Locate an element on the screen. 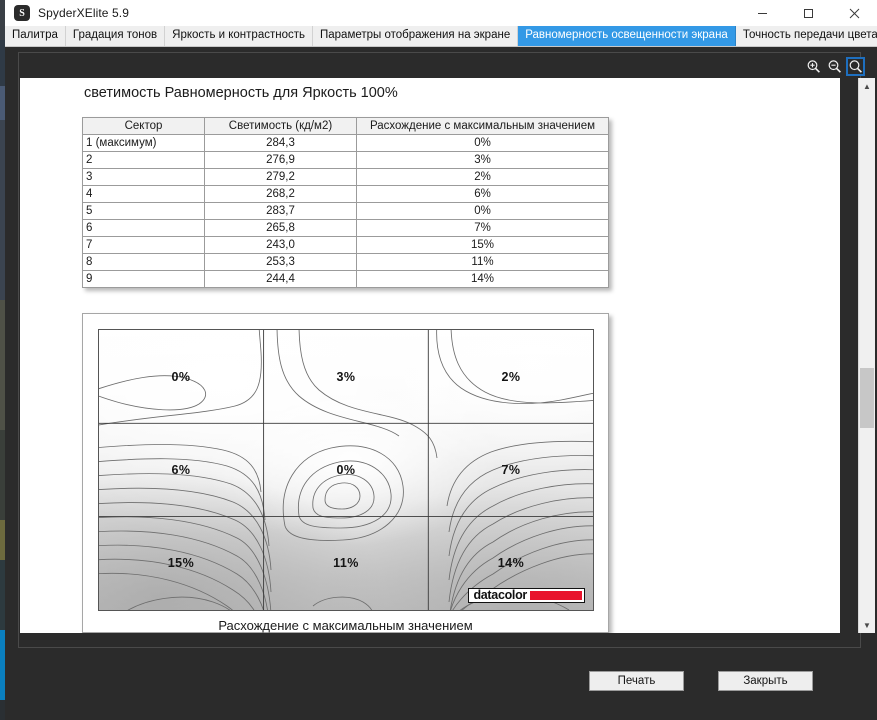 This screenshot has height=720, width=877. cell-luminance: 283,7 is located at coordinates (280, 211).